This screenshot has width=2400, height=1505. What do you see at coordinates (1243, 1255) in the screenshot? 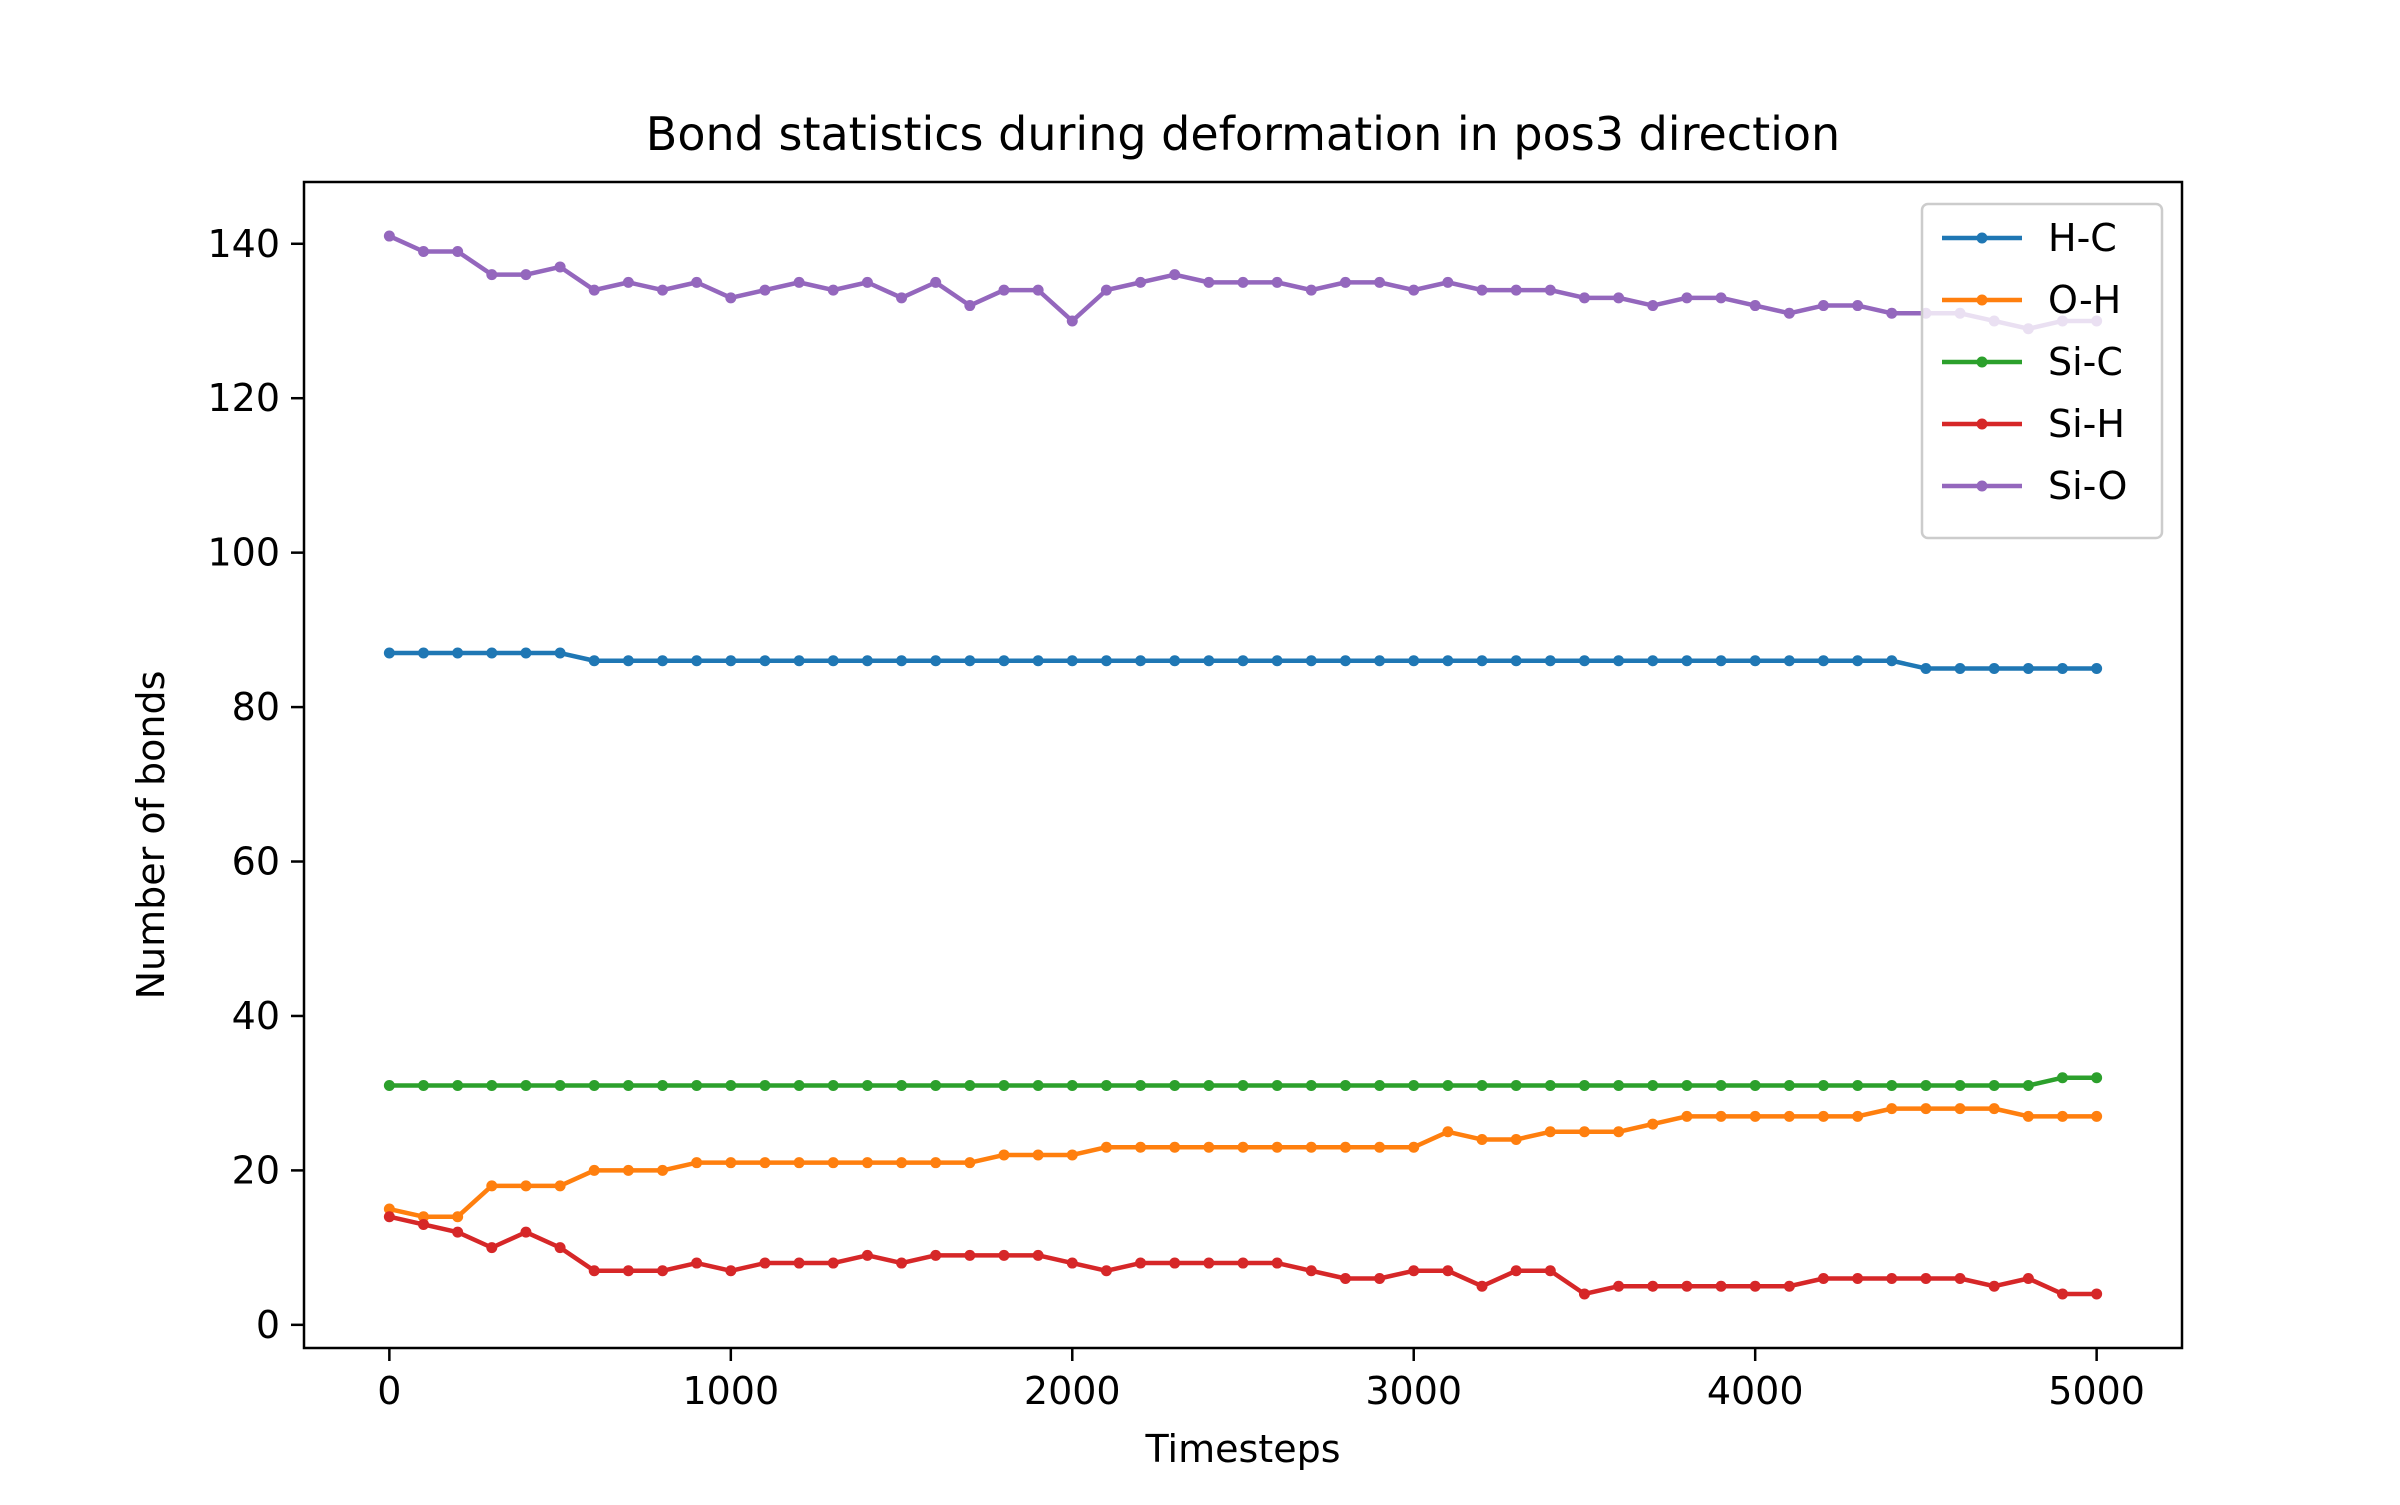
I see `series-si-h` at bounding box center [1243, 1255].